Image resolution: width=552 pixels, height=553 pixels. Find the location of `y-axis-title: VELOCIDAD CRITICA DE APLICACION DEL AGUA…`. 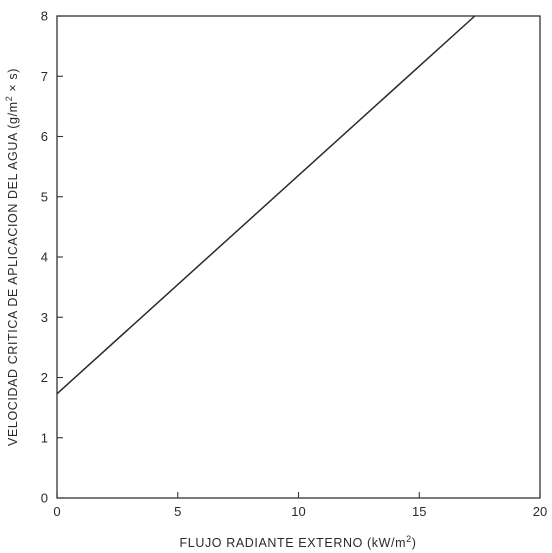

y-axis-title: VELOCIDAD CRITICA DE APLICACION DEL AGUA… is located at coordinates (12, 257).